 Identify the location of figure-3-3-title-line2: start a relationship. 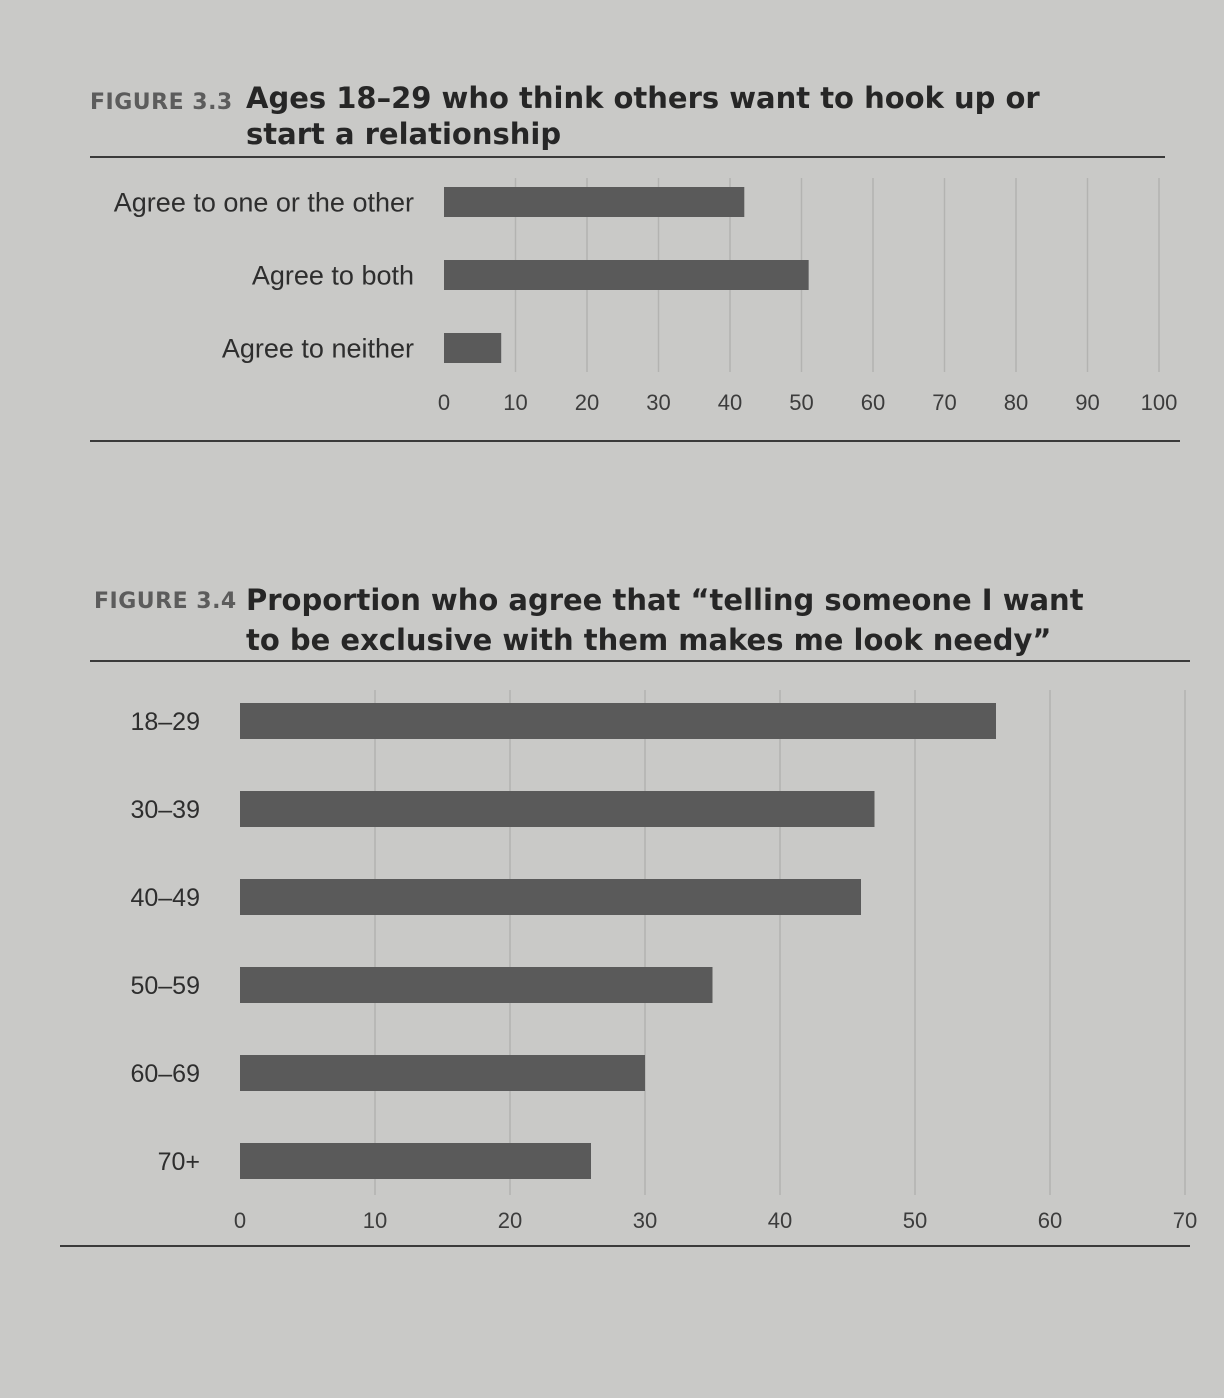
(404, 134).